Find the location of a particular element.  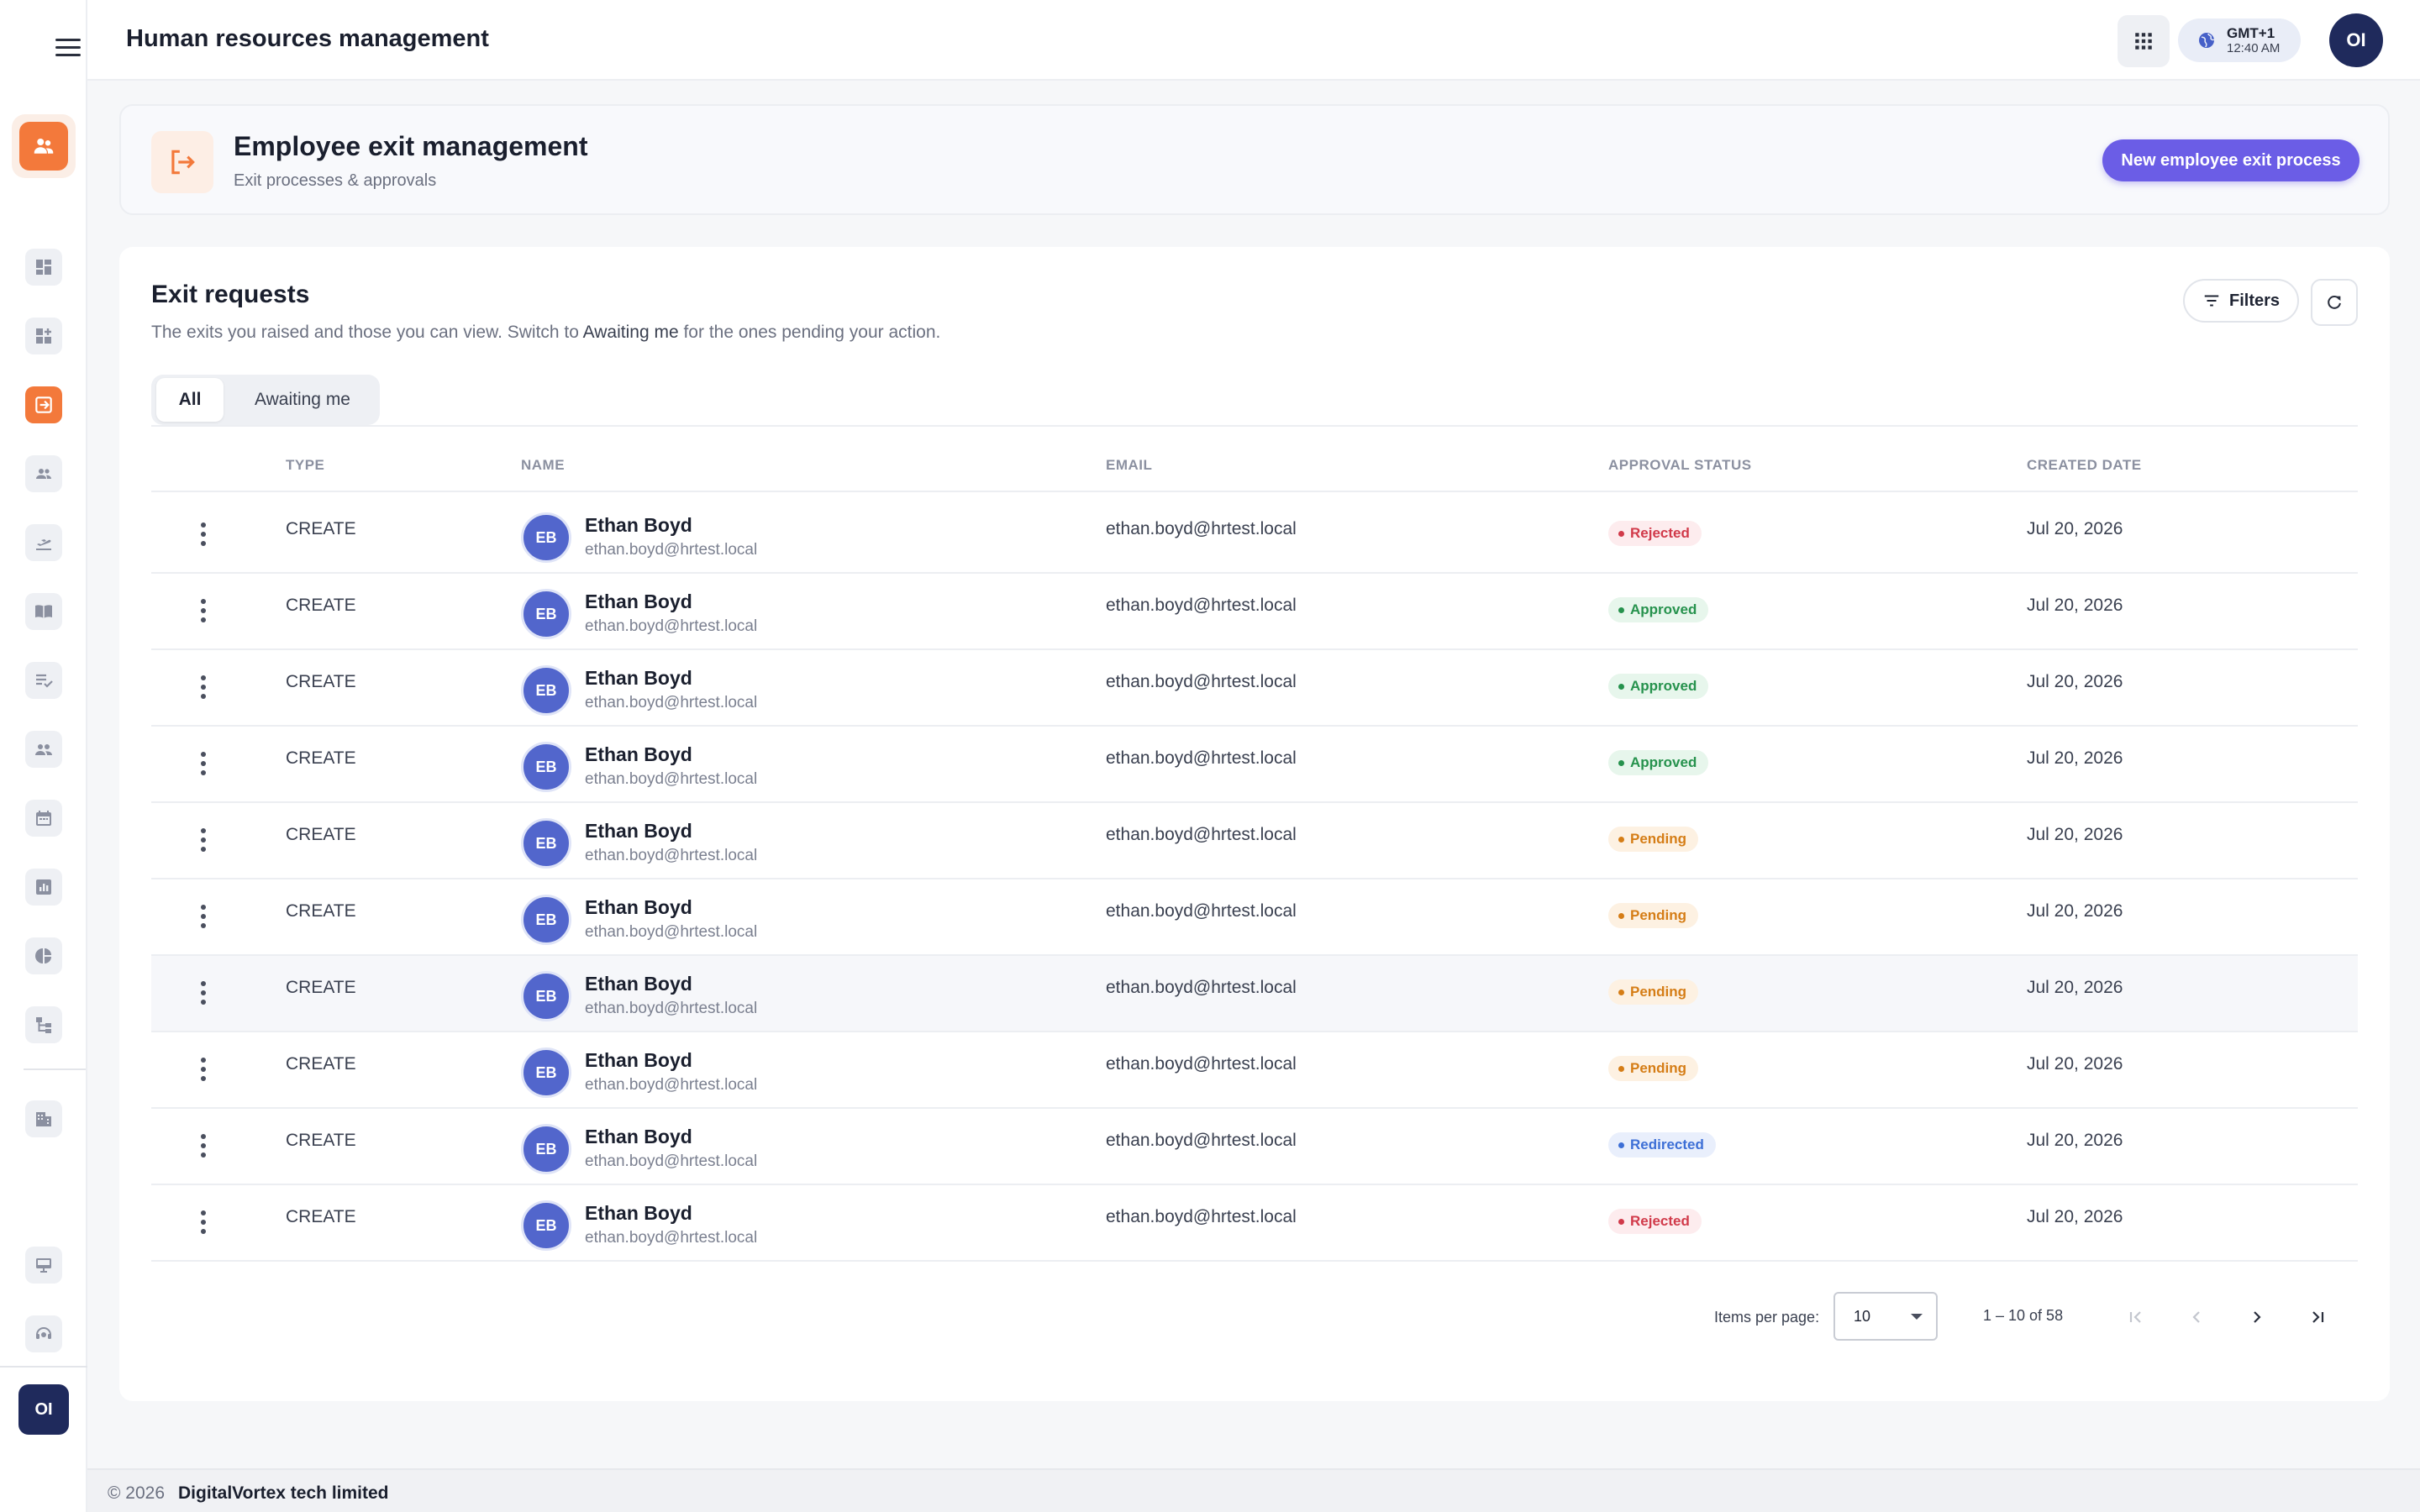

company-name: DigitalVortex tech limited is located at coordinates (284, 1493).